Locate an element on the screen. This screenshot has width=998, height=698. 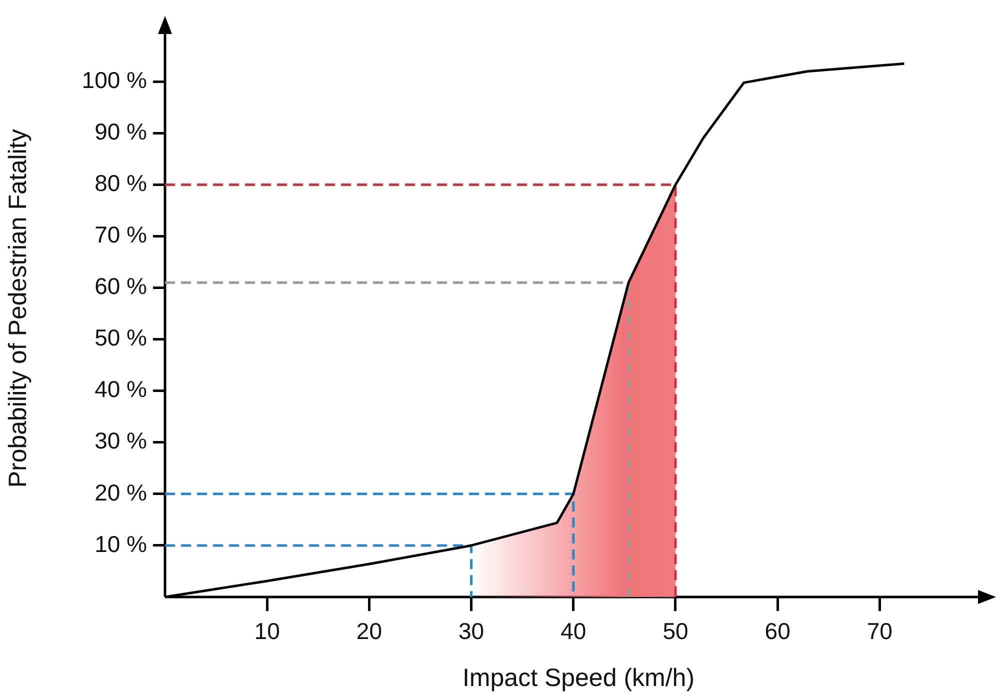
y-tick-label: 50 % is located at coordinates (120, 337).